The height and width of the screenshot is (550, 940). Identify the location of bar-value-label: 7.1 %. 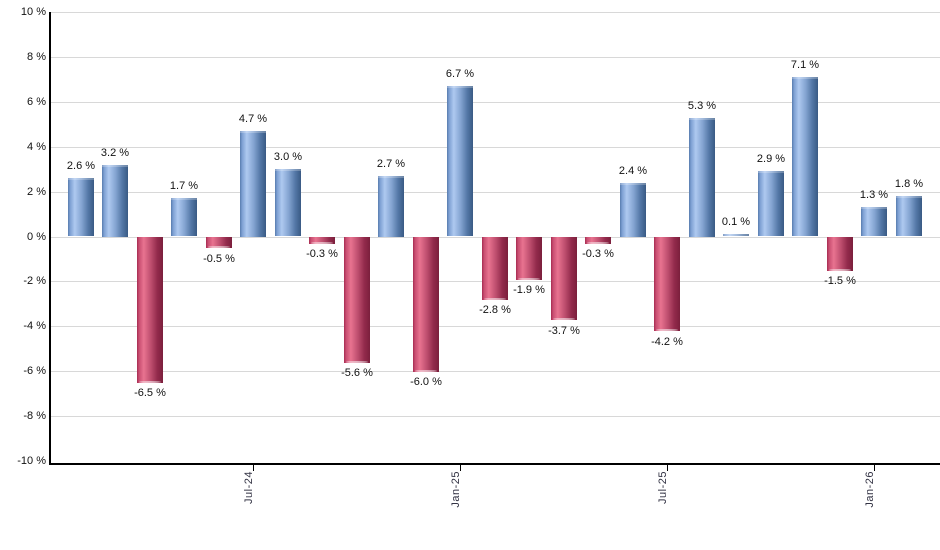
(805, 65).